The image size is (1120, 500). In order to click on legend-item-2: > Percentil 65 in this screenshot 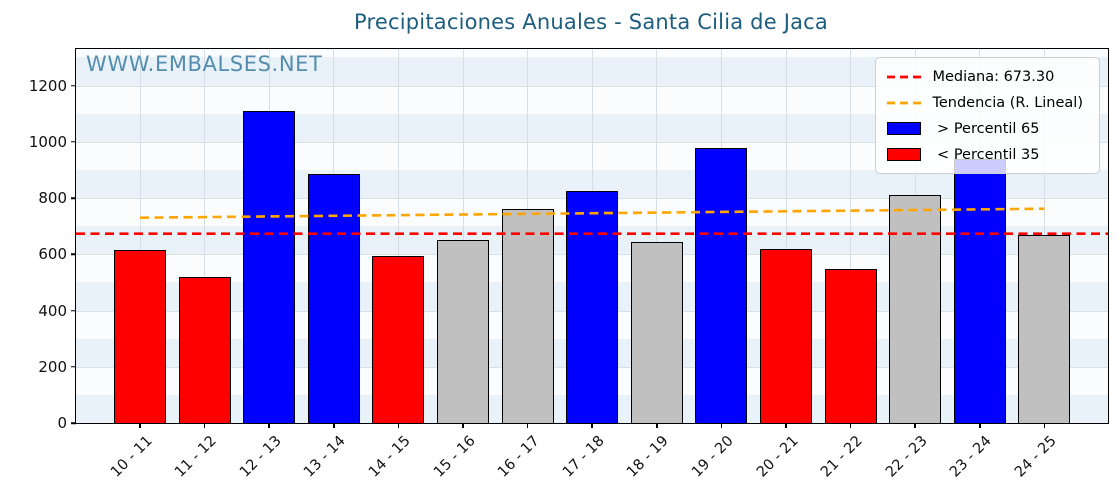, I will do `click(985, 128)`.